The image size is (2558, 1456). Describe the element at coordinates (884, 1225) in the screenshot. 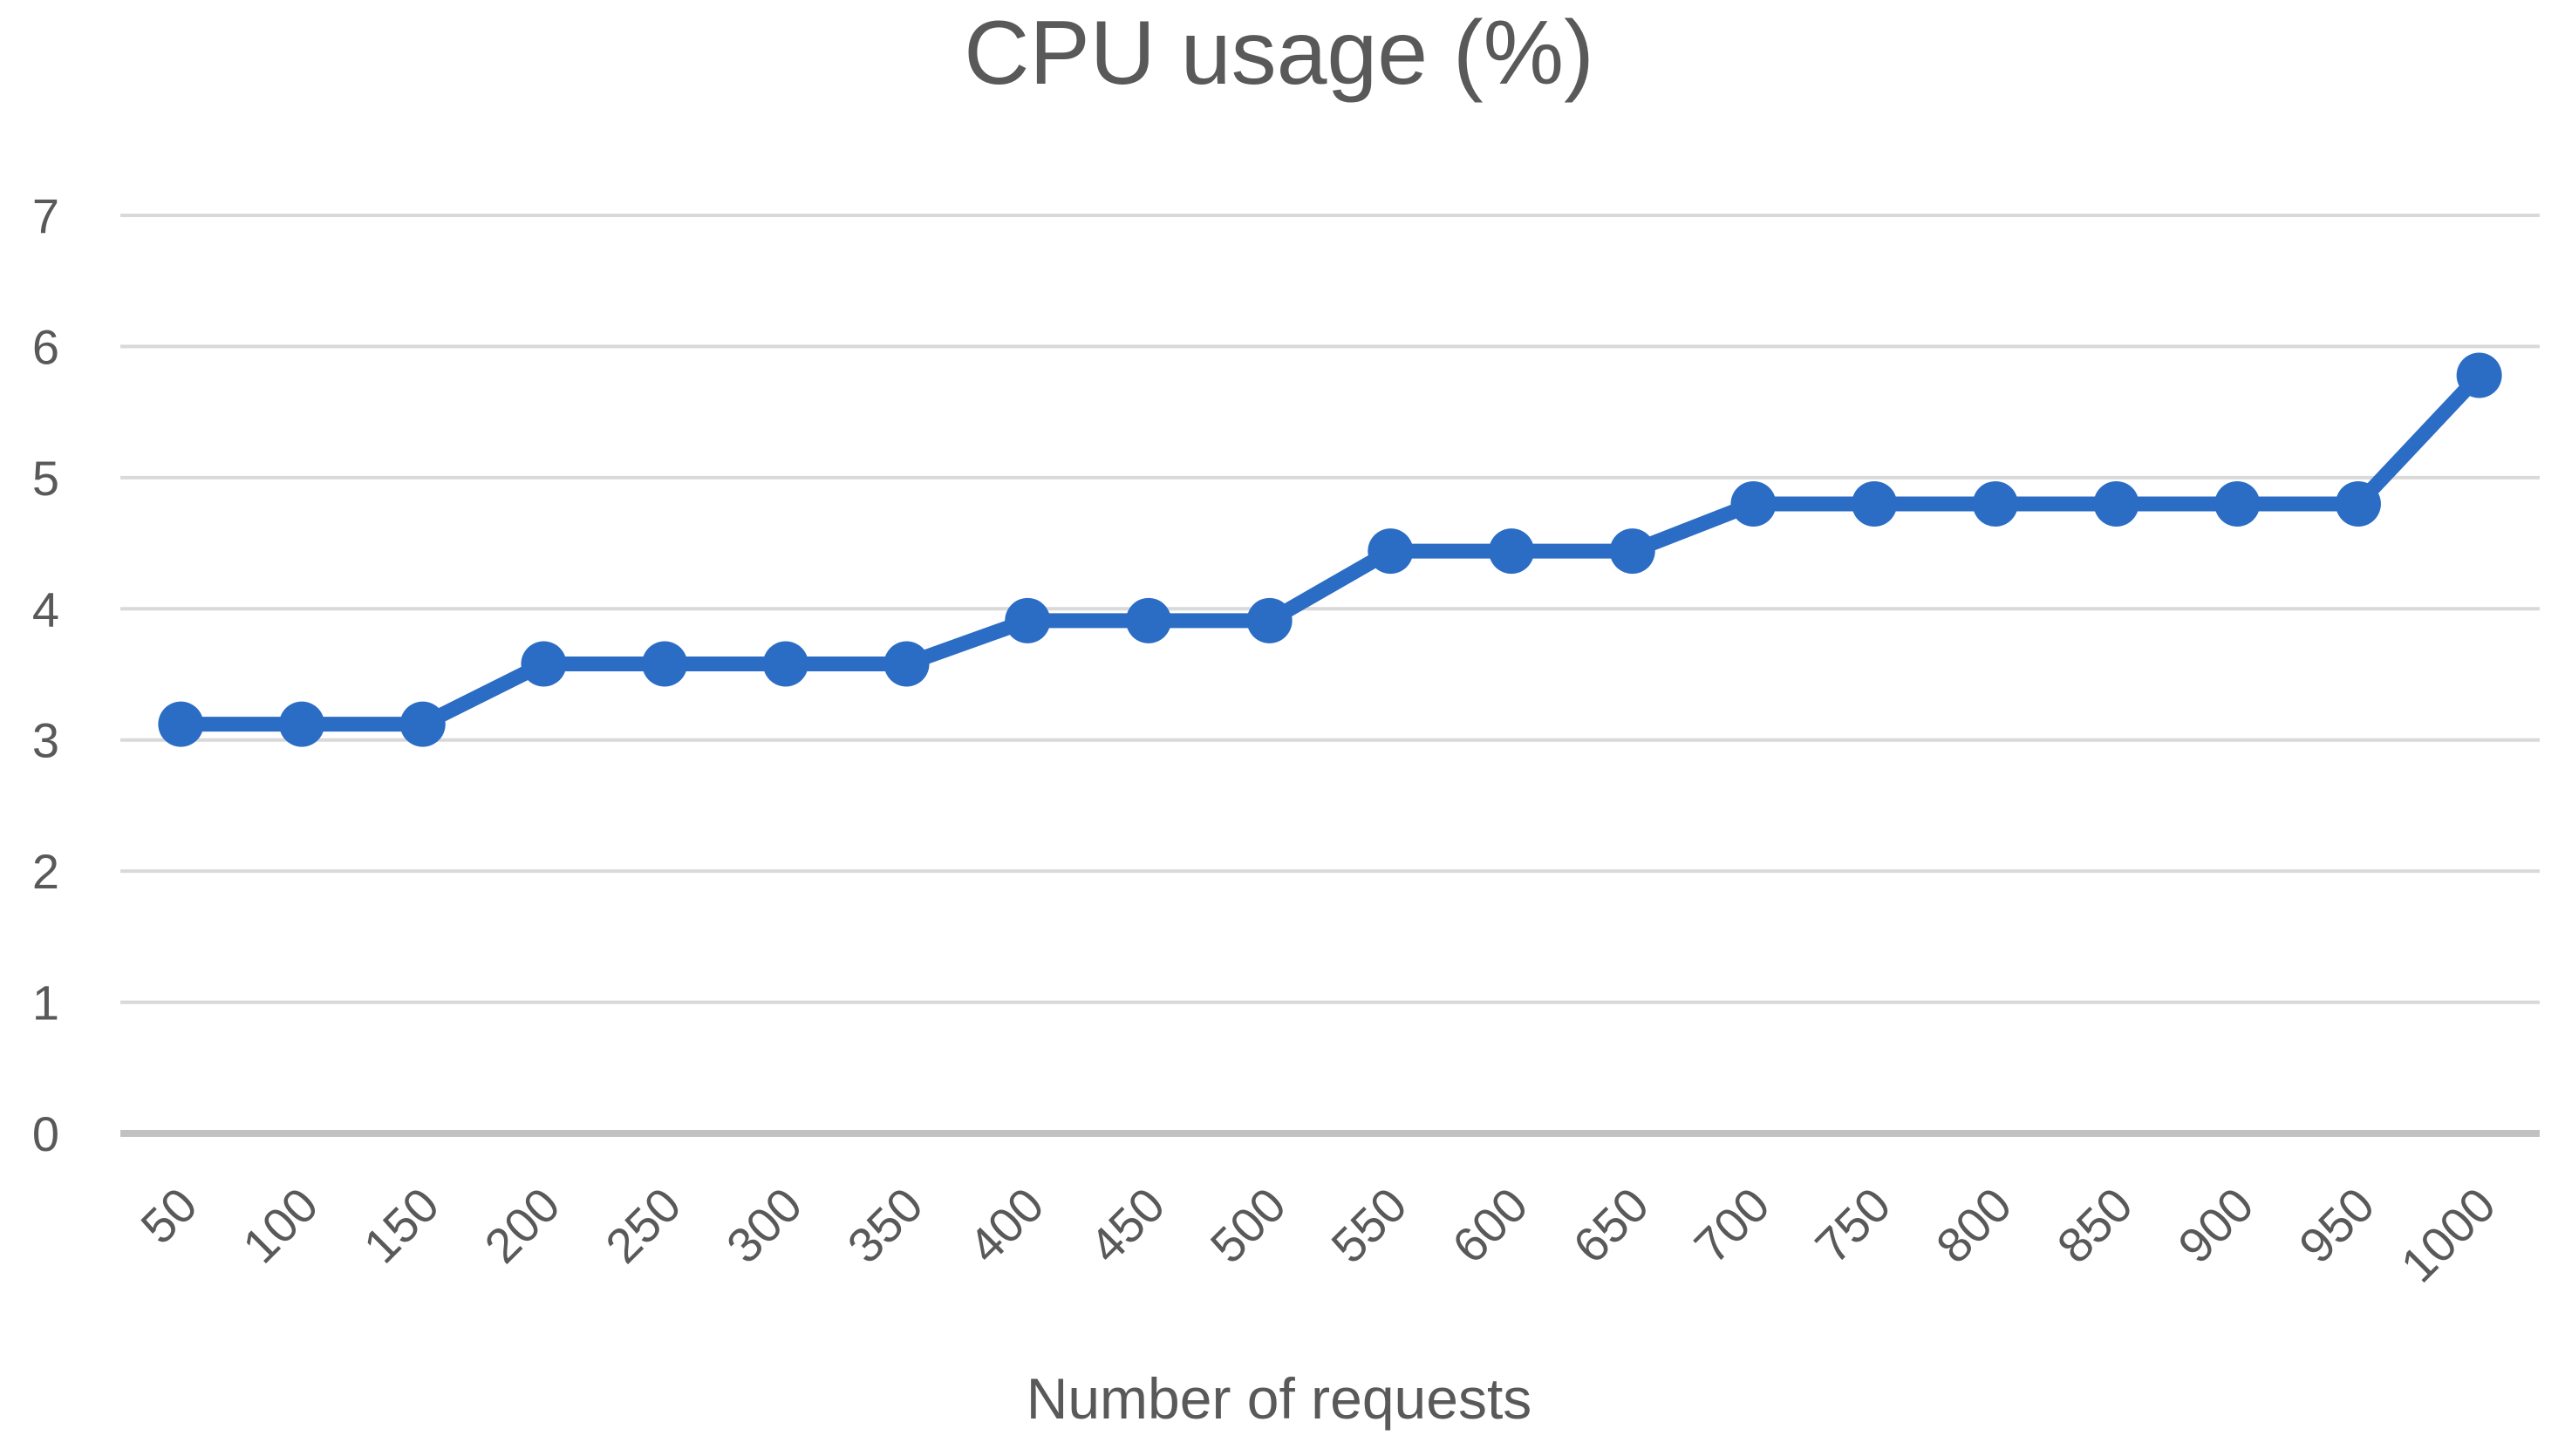

I see `x-tick-label: 350` at that location.